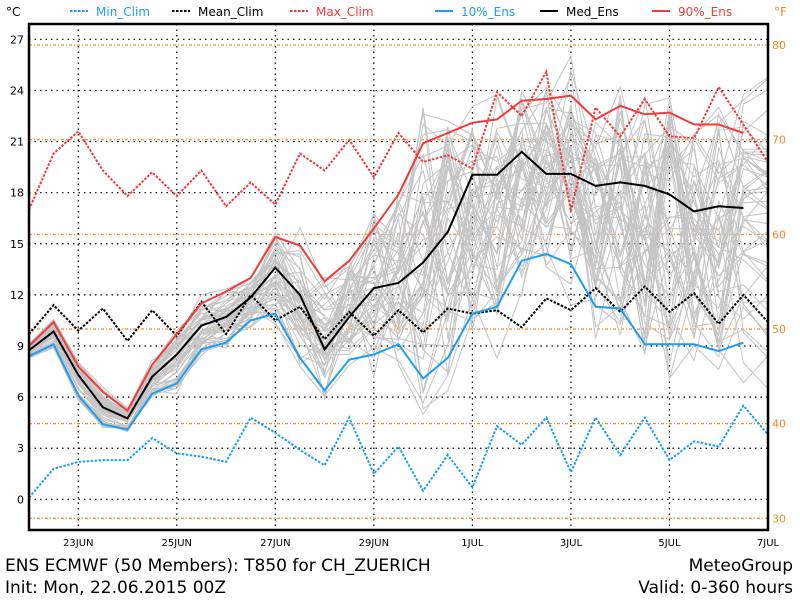 This screenshot has height=600, width=800. I want to click on y-tick-label: 0, so click(20, 499).